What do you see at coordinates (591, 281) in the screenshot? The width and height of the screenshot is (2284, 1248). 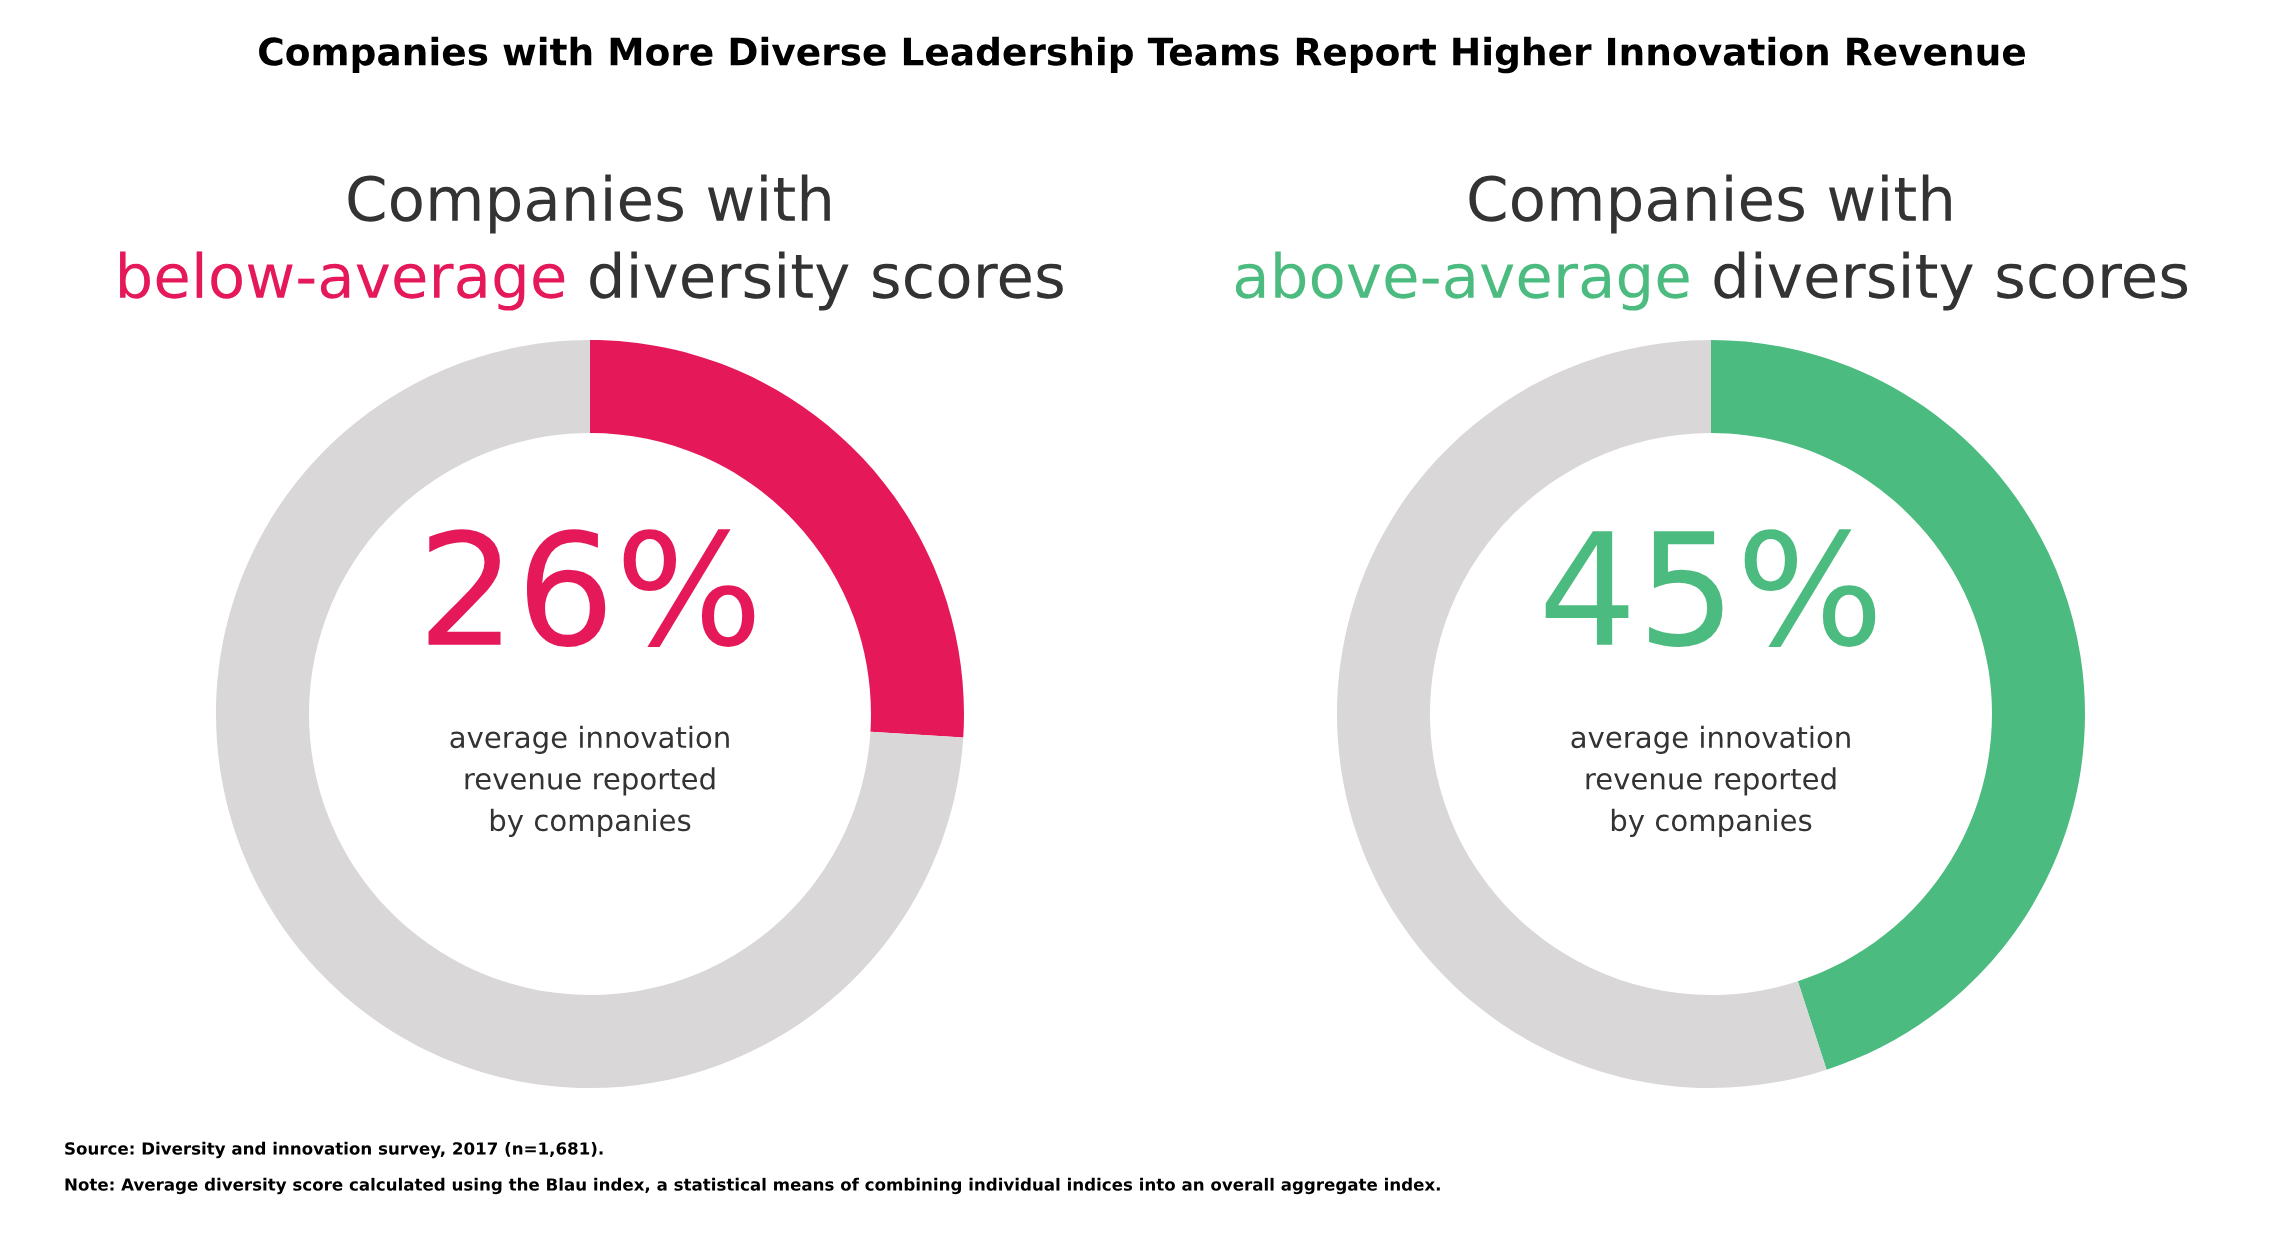 I see `chart-subtitle: below-average diversity scores` at bounding box center [591, 281].